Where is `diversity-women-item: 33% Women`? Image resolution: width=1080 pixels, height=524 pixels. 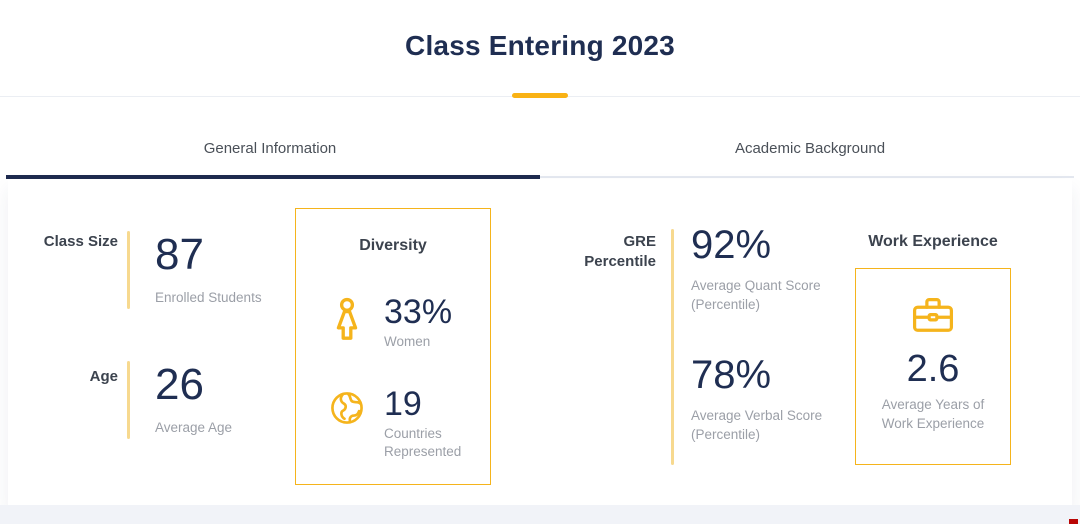 diversity-women-item: 33% Women is located at coordinates (390, 323).